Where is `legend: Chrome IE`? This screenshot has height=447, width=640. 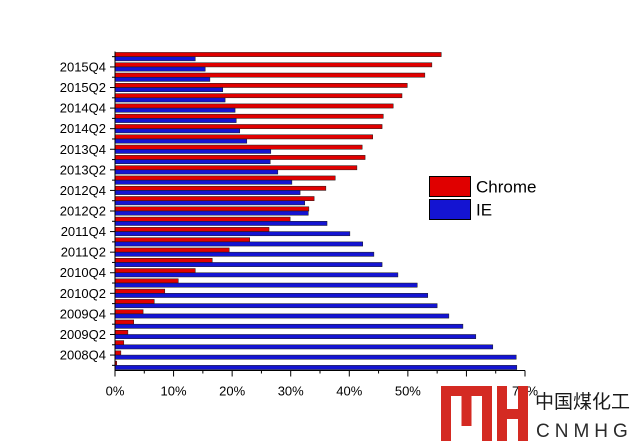 legend: Chrome IE is located at coordinates (482, 198).